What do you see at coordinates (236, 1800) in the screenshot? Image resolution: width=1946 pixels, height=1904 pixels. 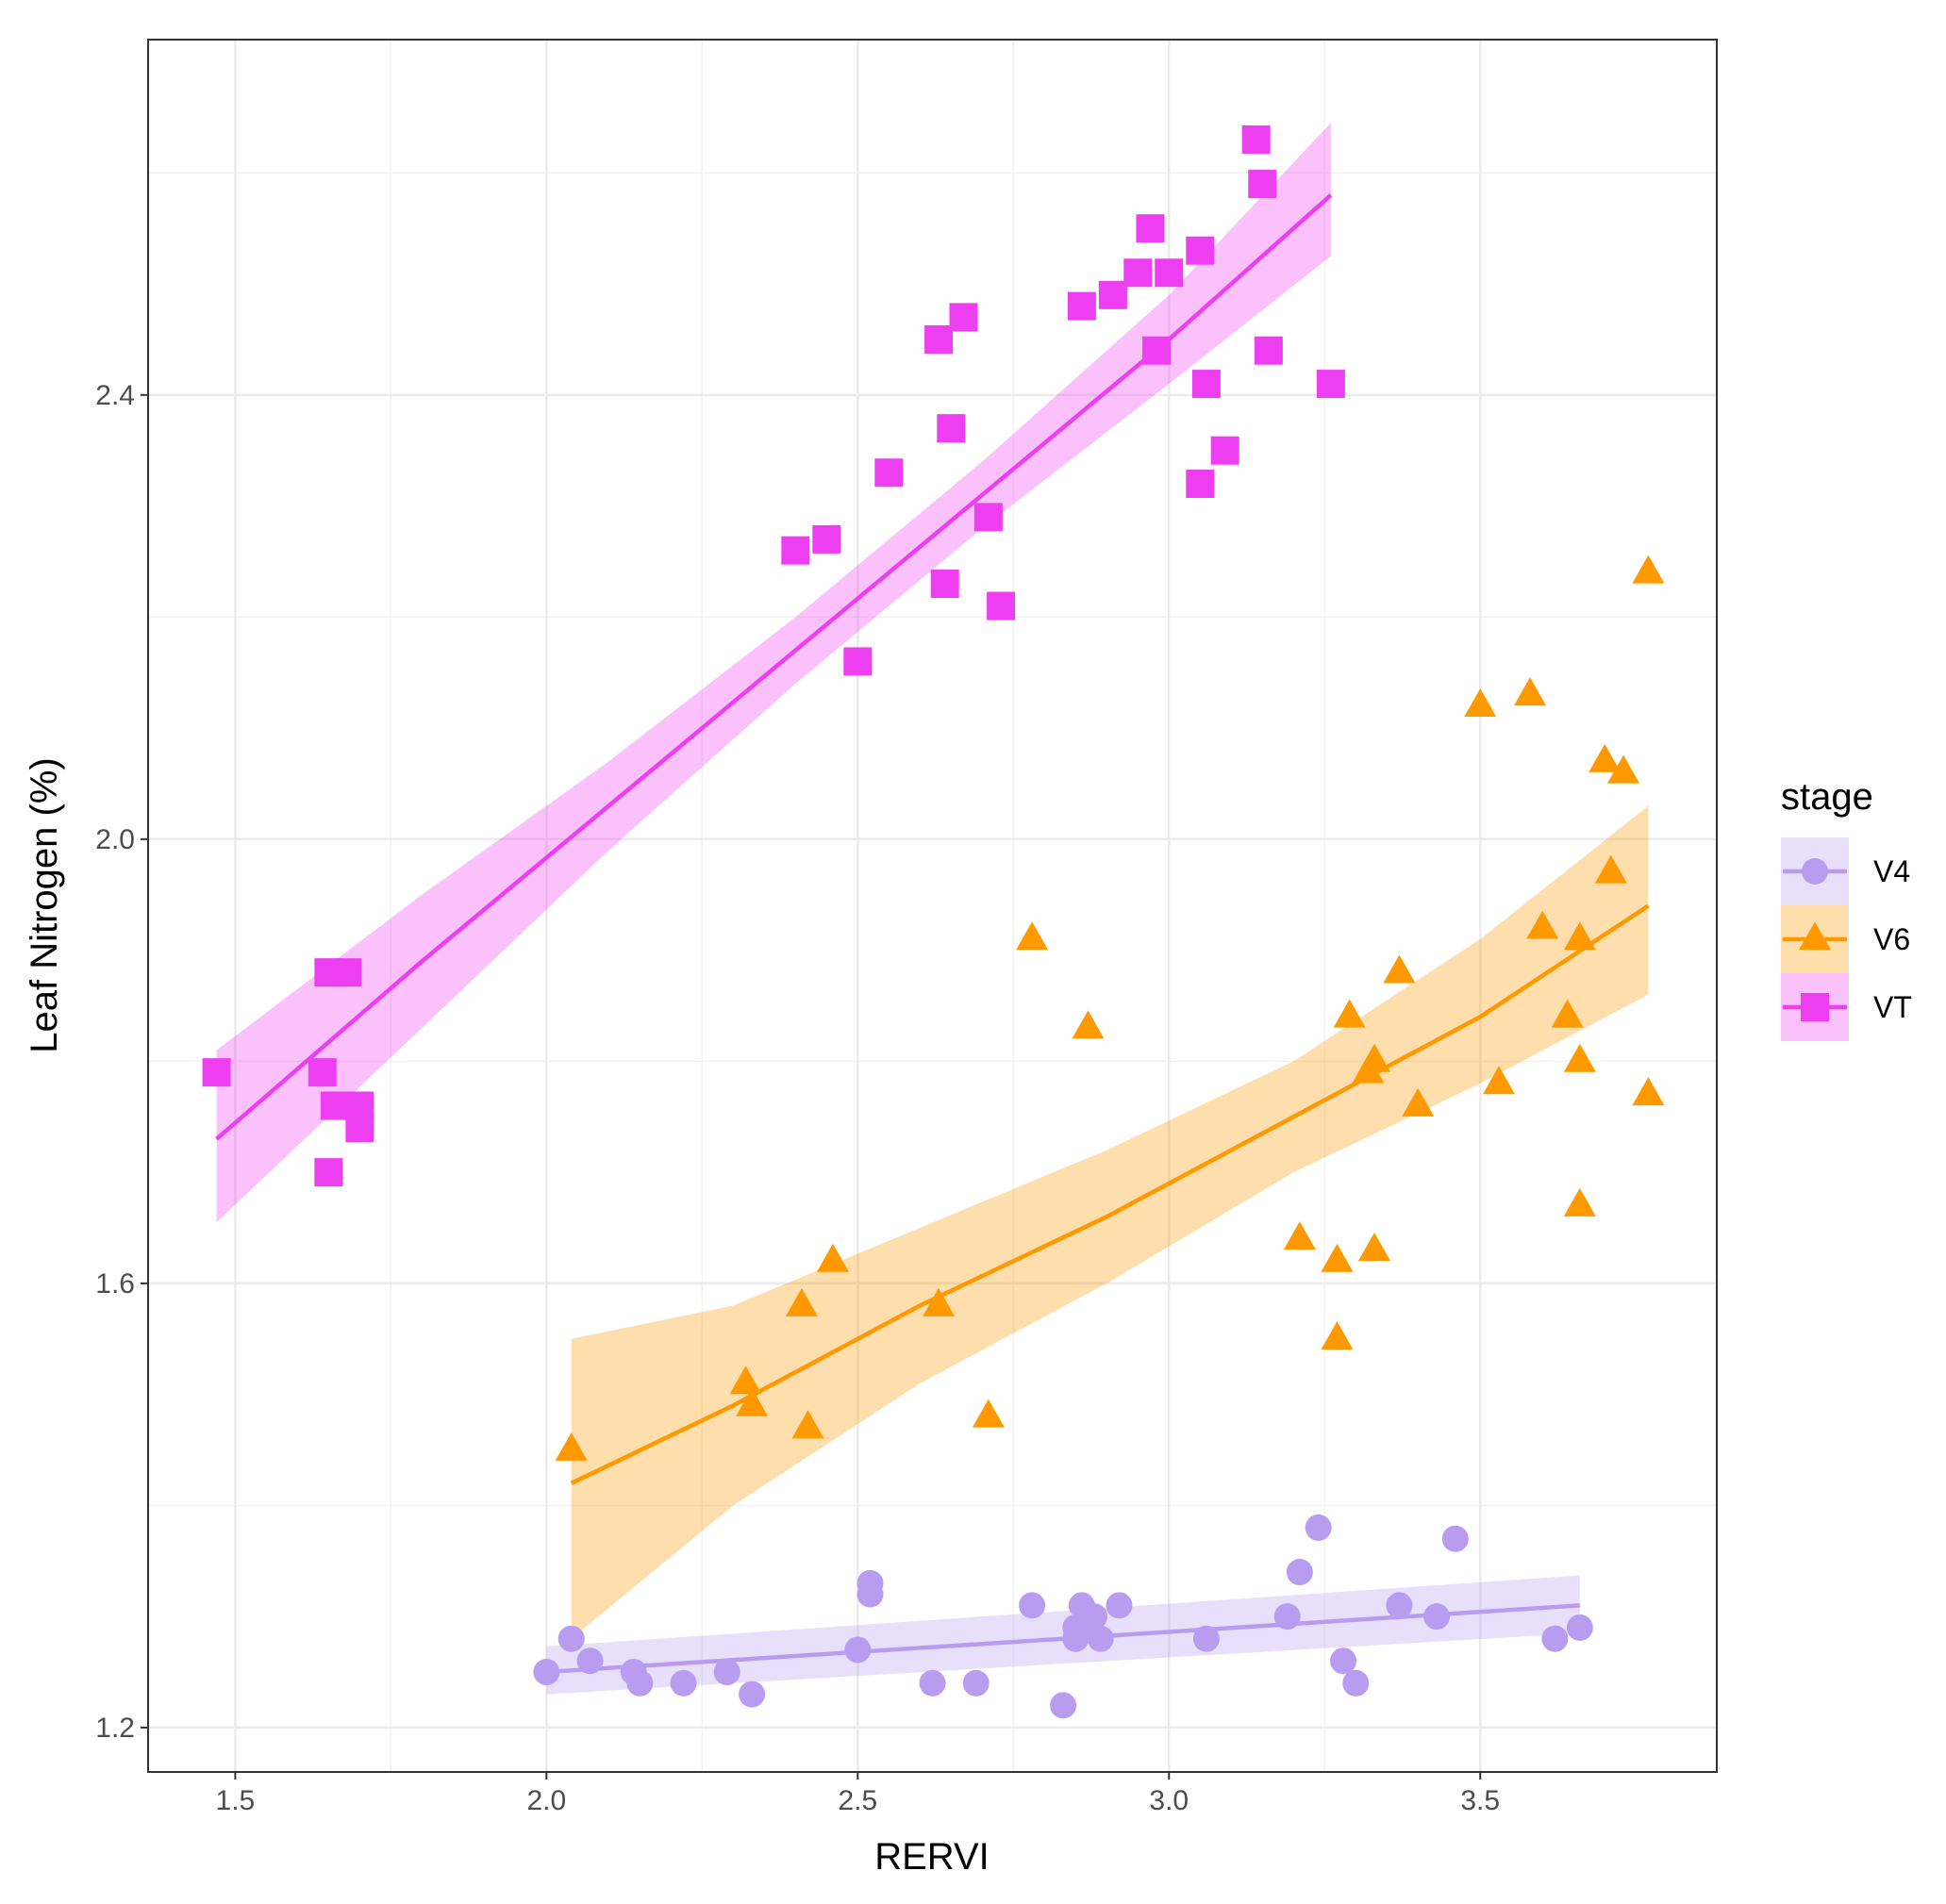 I see `x-tick-label: 1.5` at bounding box center [236, 1800].